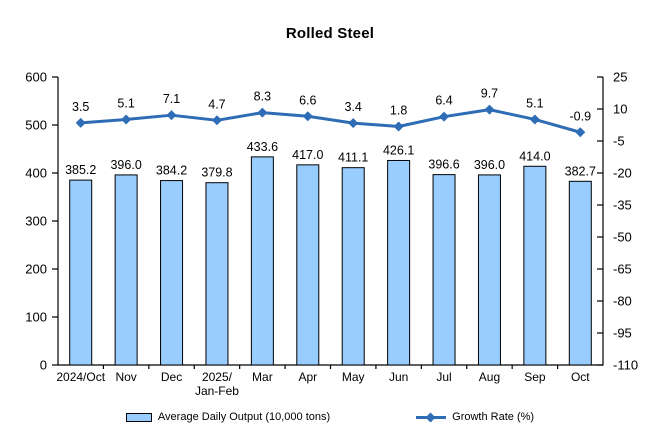 This screenshot has width=660, height=440. I want to click on category-label: Jan-Feb, so click(217, 391).